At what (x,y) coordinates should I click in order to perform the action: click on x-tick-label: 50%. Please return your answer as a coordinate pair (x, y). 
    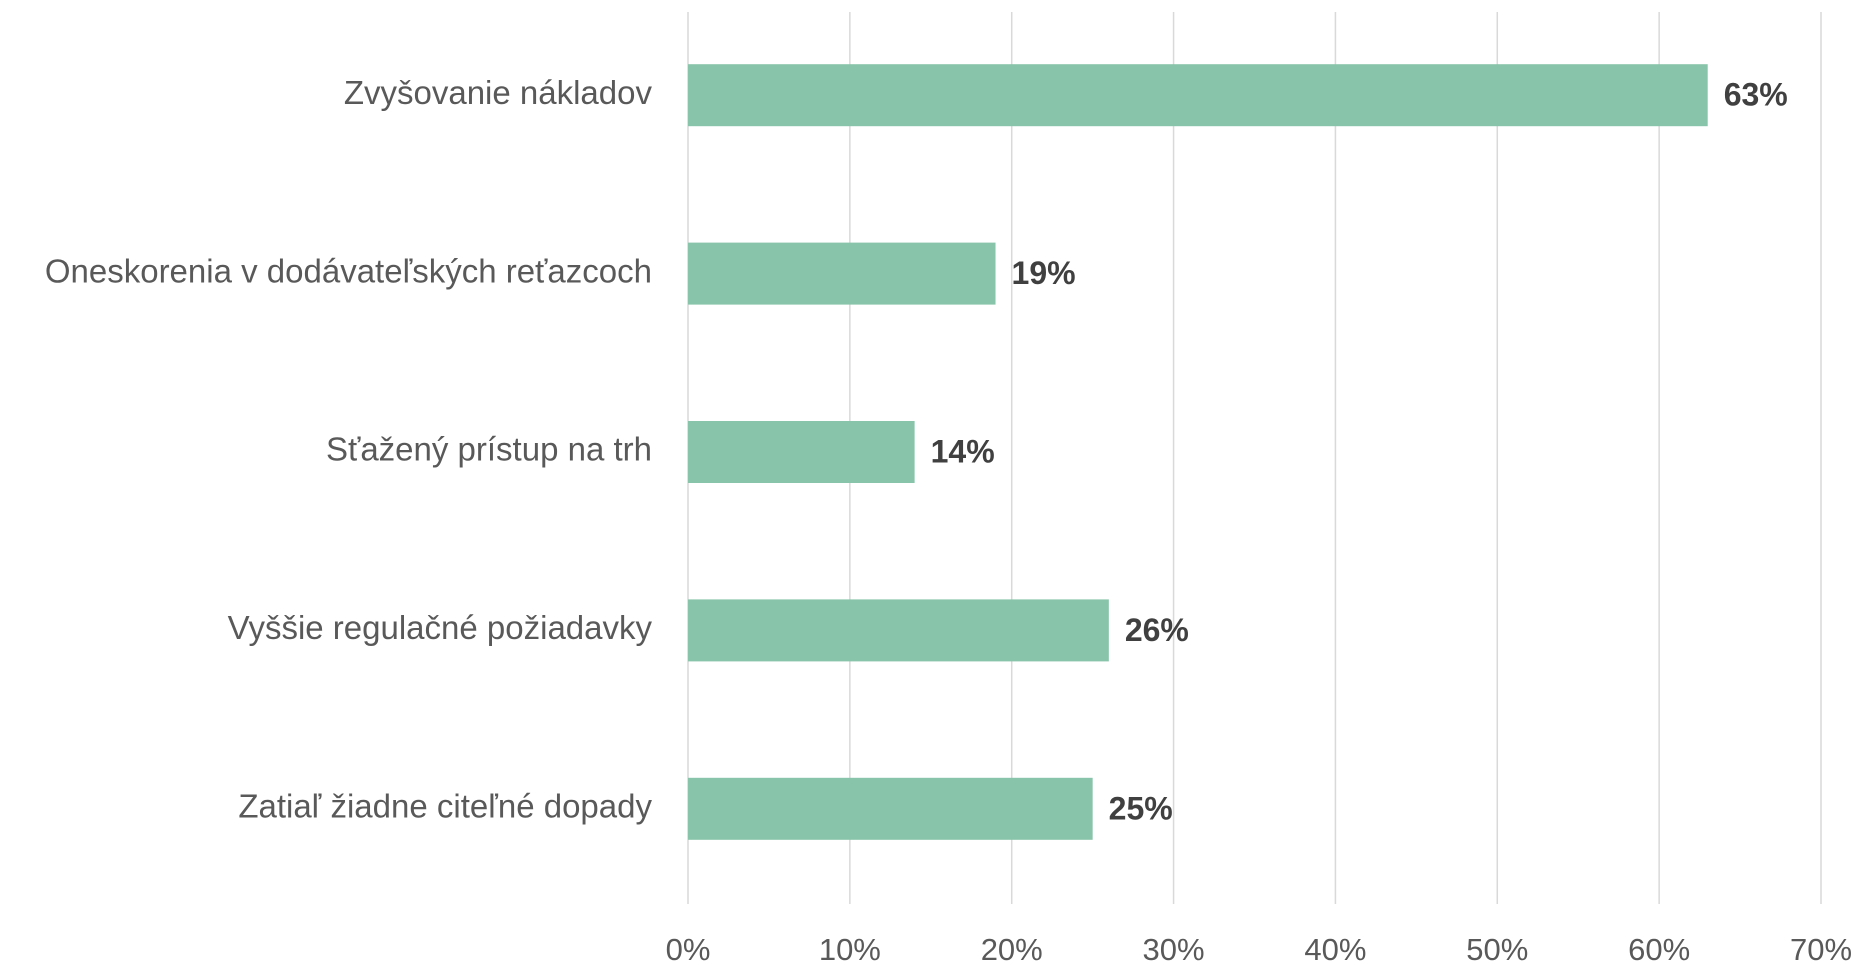
    Looking at the image, I should click on (1497, 948).